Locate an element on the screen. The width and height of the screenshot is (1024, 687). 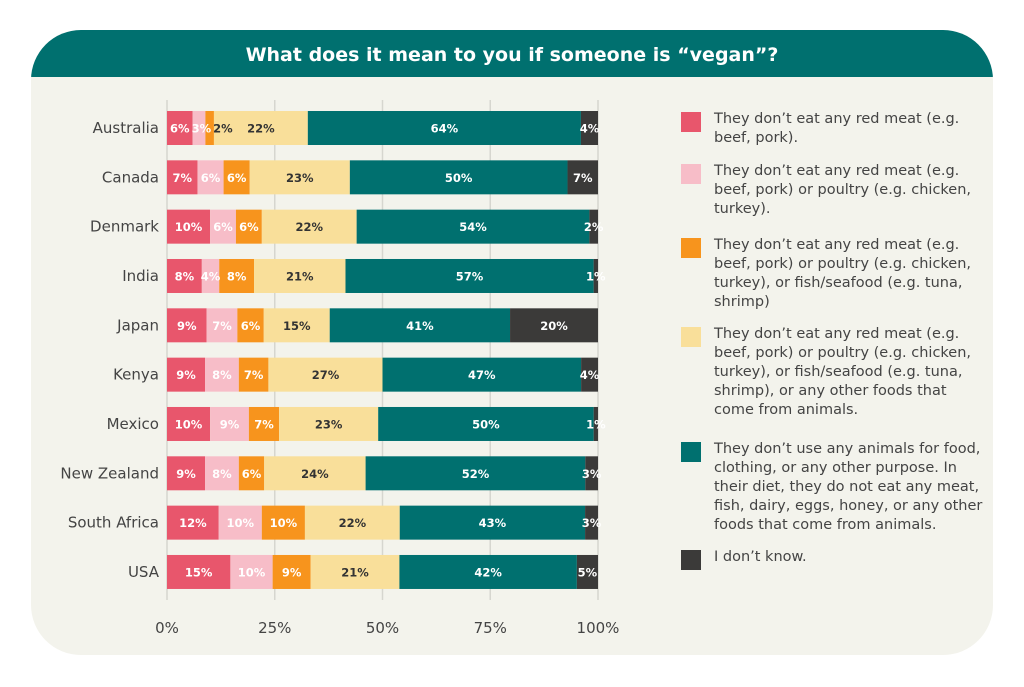
data-label: 50% is located at coordinates (486, 424).